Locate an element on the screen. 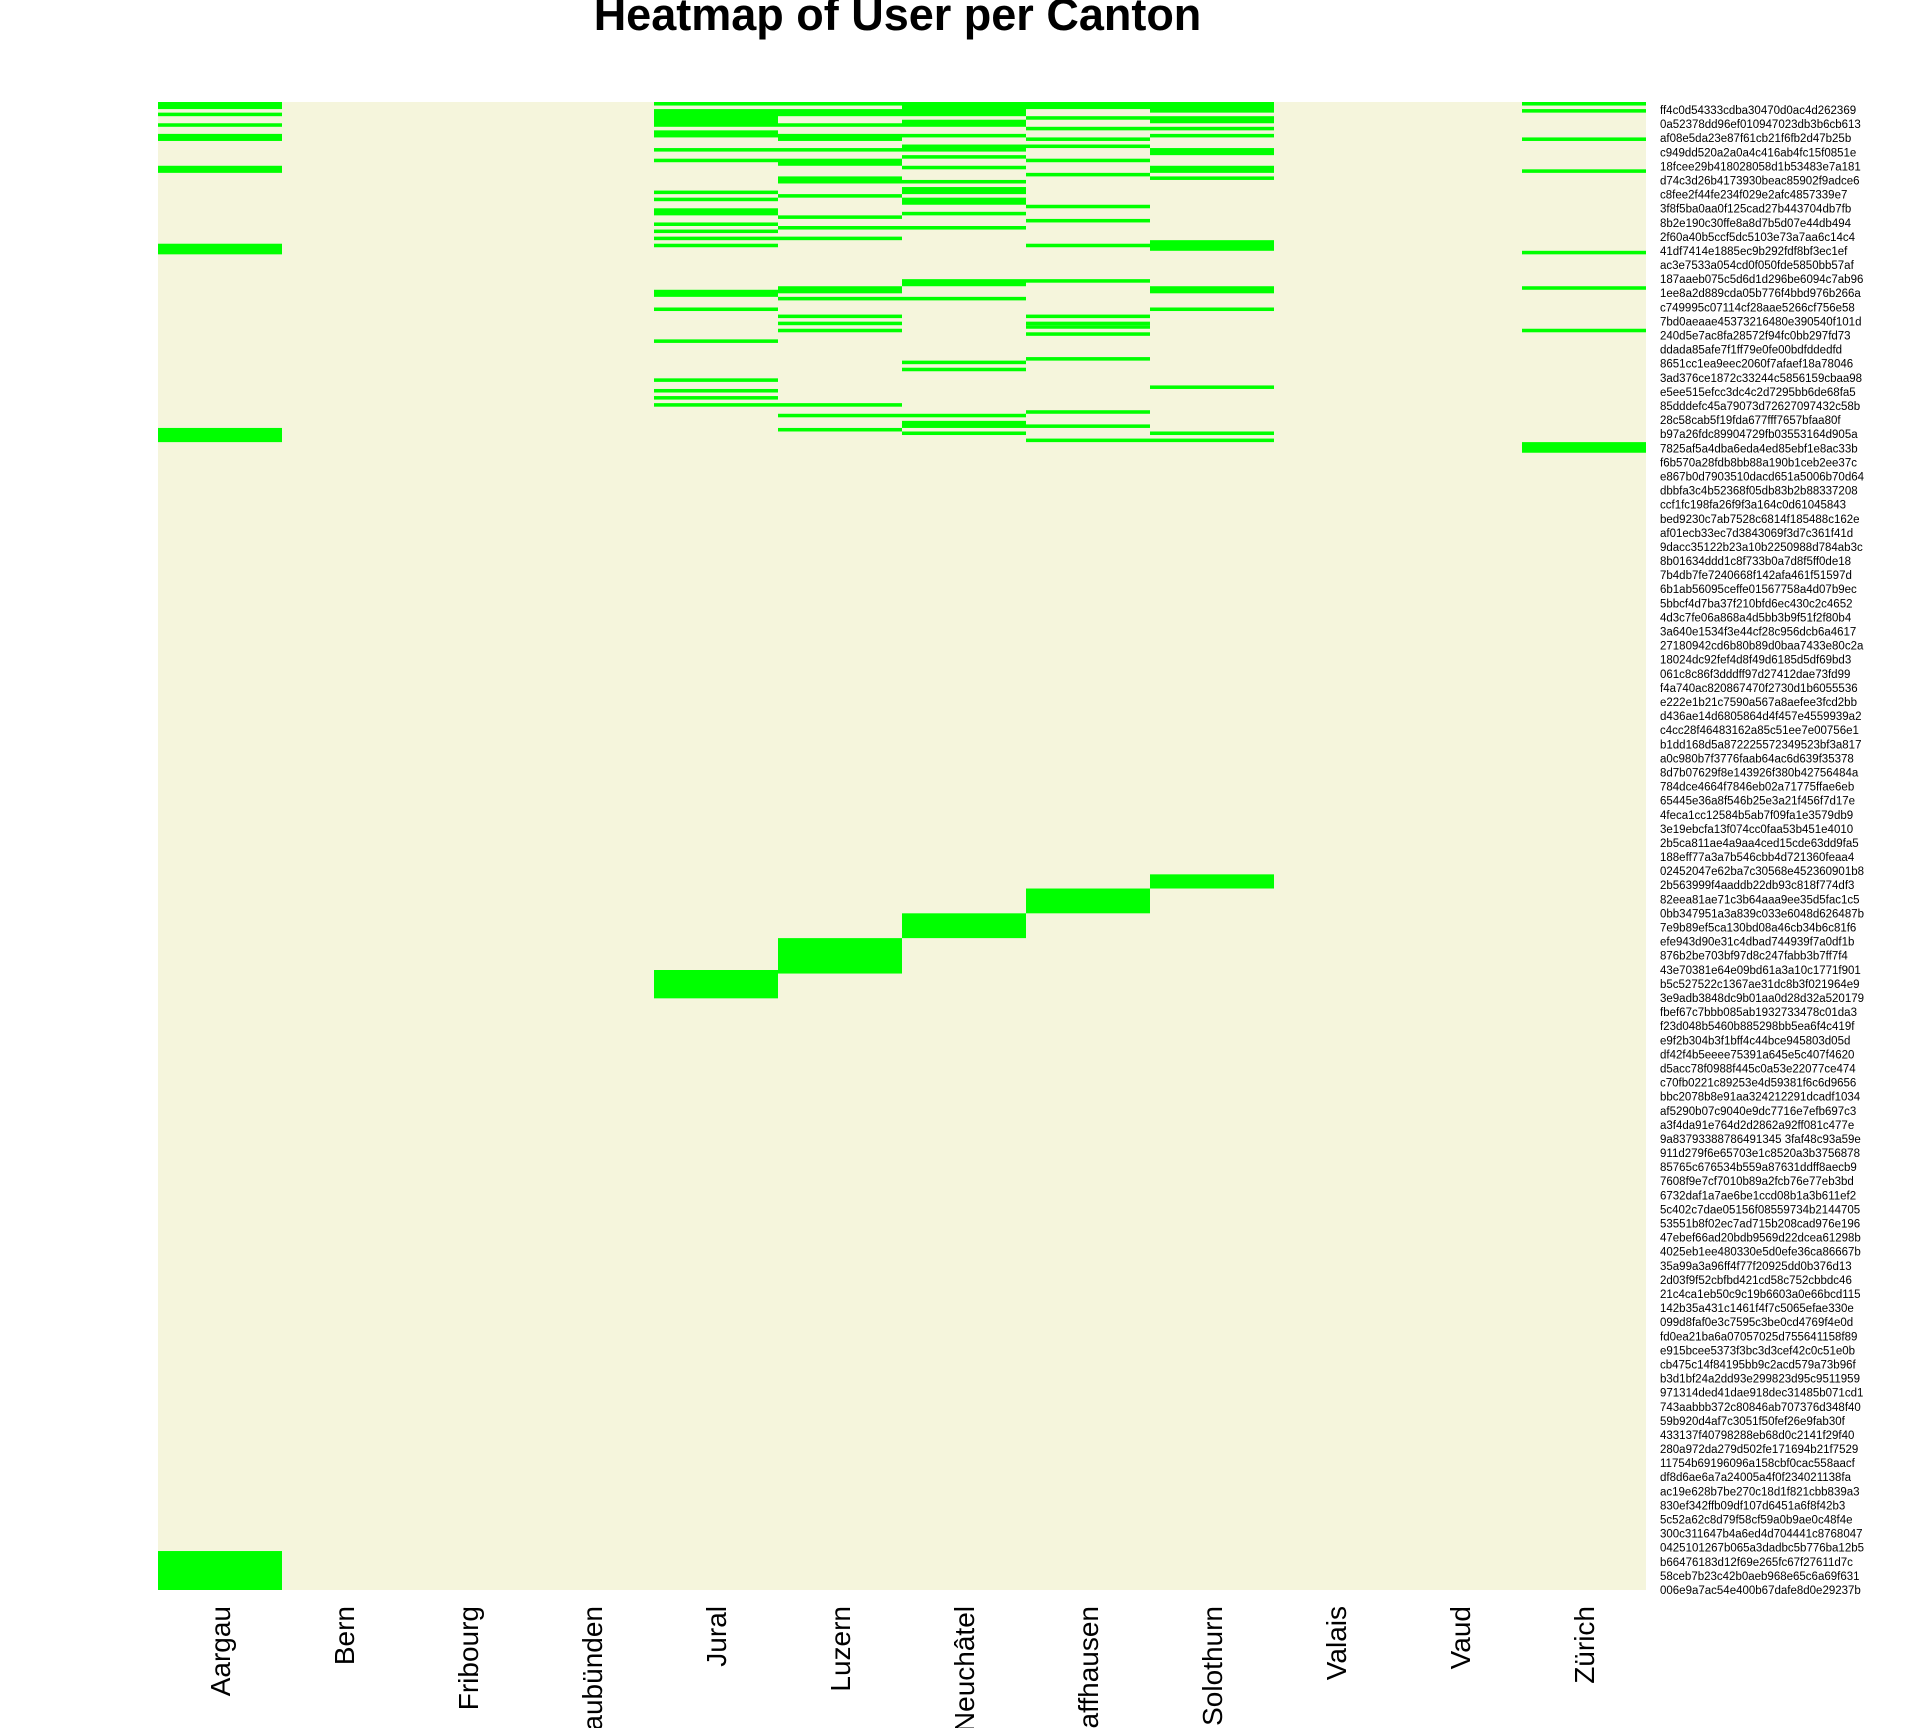  y-axis-label: b1dd168d5a872225572349523bf3a817 is located at coordinates (1760, 745).